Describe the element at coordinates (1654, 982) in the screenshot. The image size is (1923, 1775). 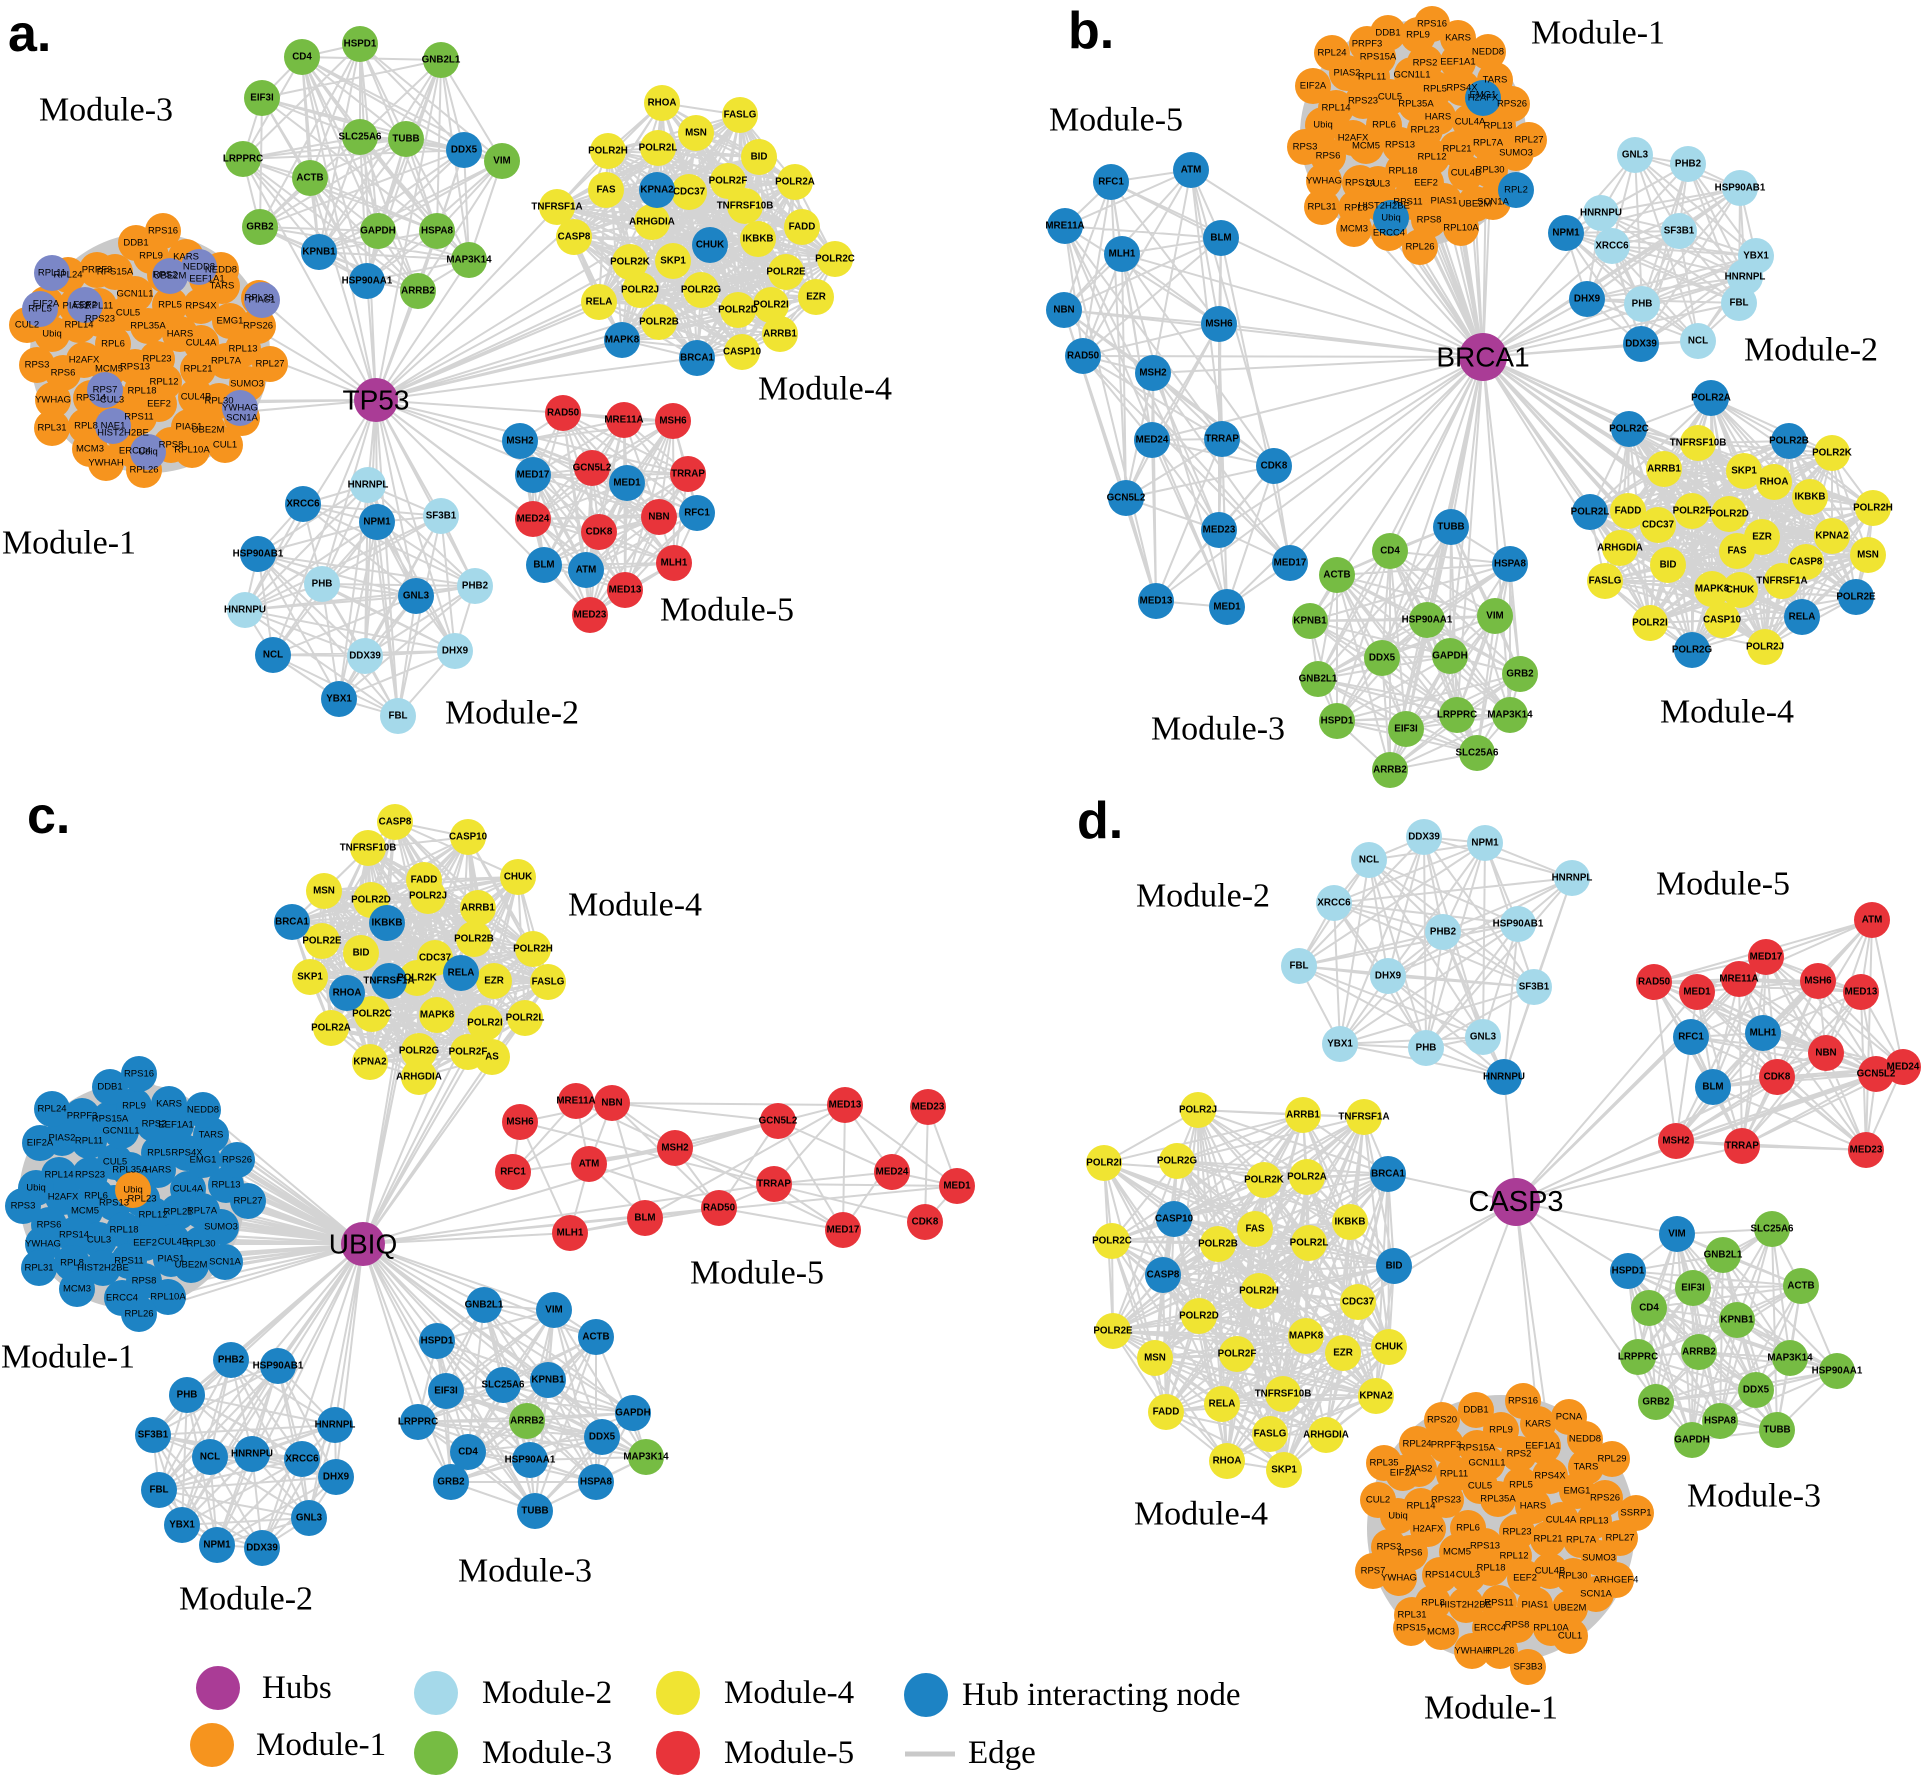
I see `svg-text: RAD50` at that location.